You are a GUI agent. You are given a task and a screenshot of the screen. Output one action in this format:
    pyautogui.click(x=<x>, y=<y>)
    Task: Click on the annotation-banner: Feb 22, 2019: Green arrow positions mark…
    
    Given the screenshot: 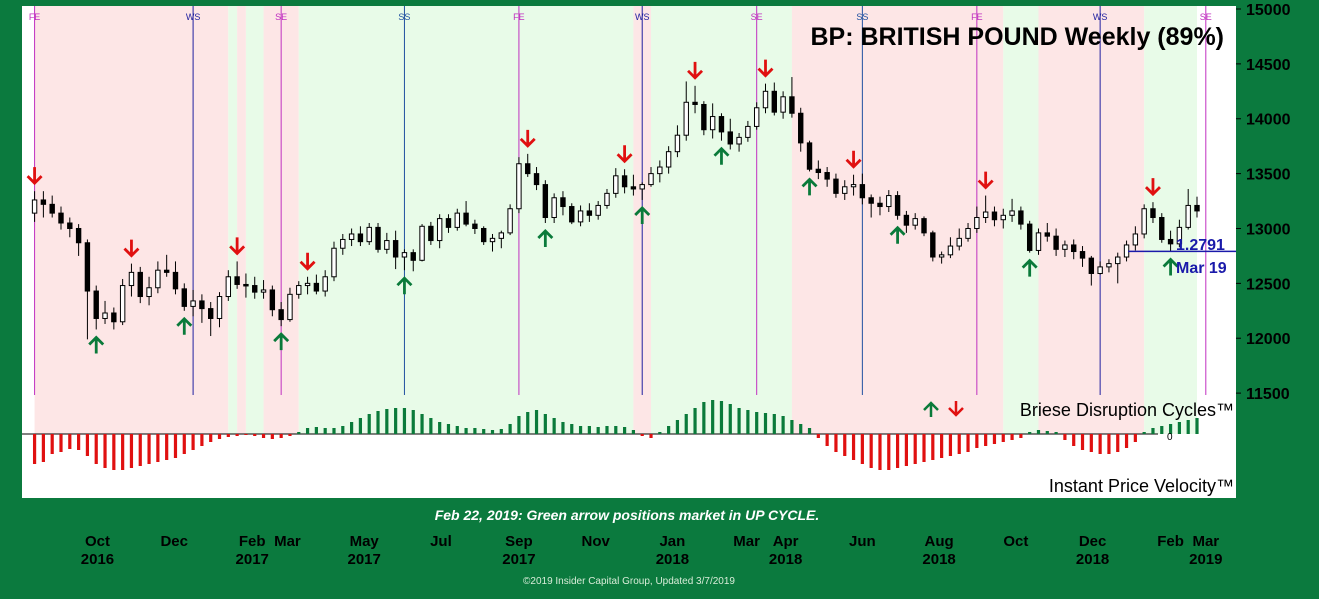 What is the action you would take?
    pyautogui.click(x=627, y=515)
    